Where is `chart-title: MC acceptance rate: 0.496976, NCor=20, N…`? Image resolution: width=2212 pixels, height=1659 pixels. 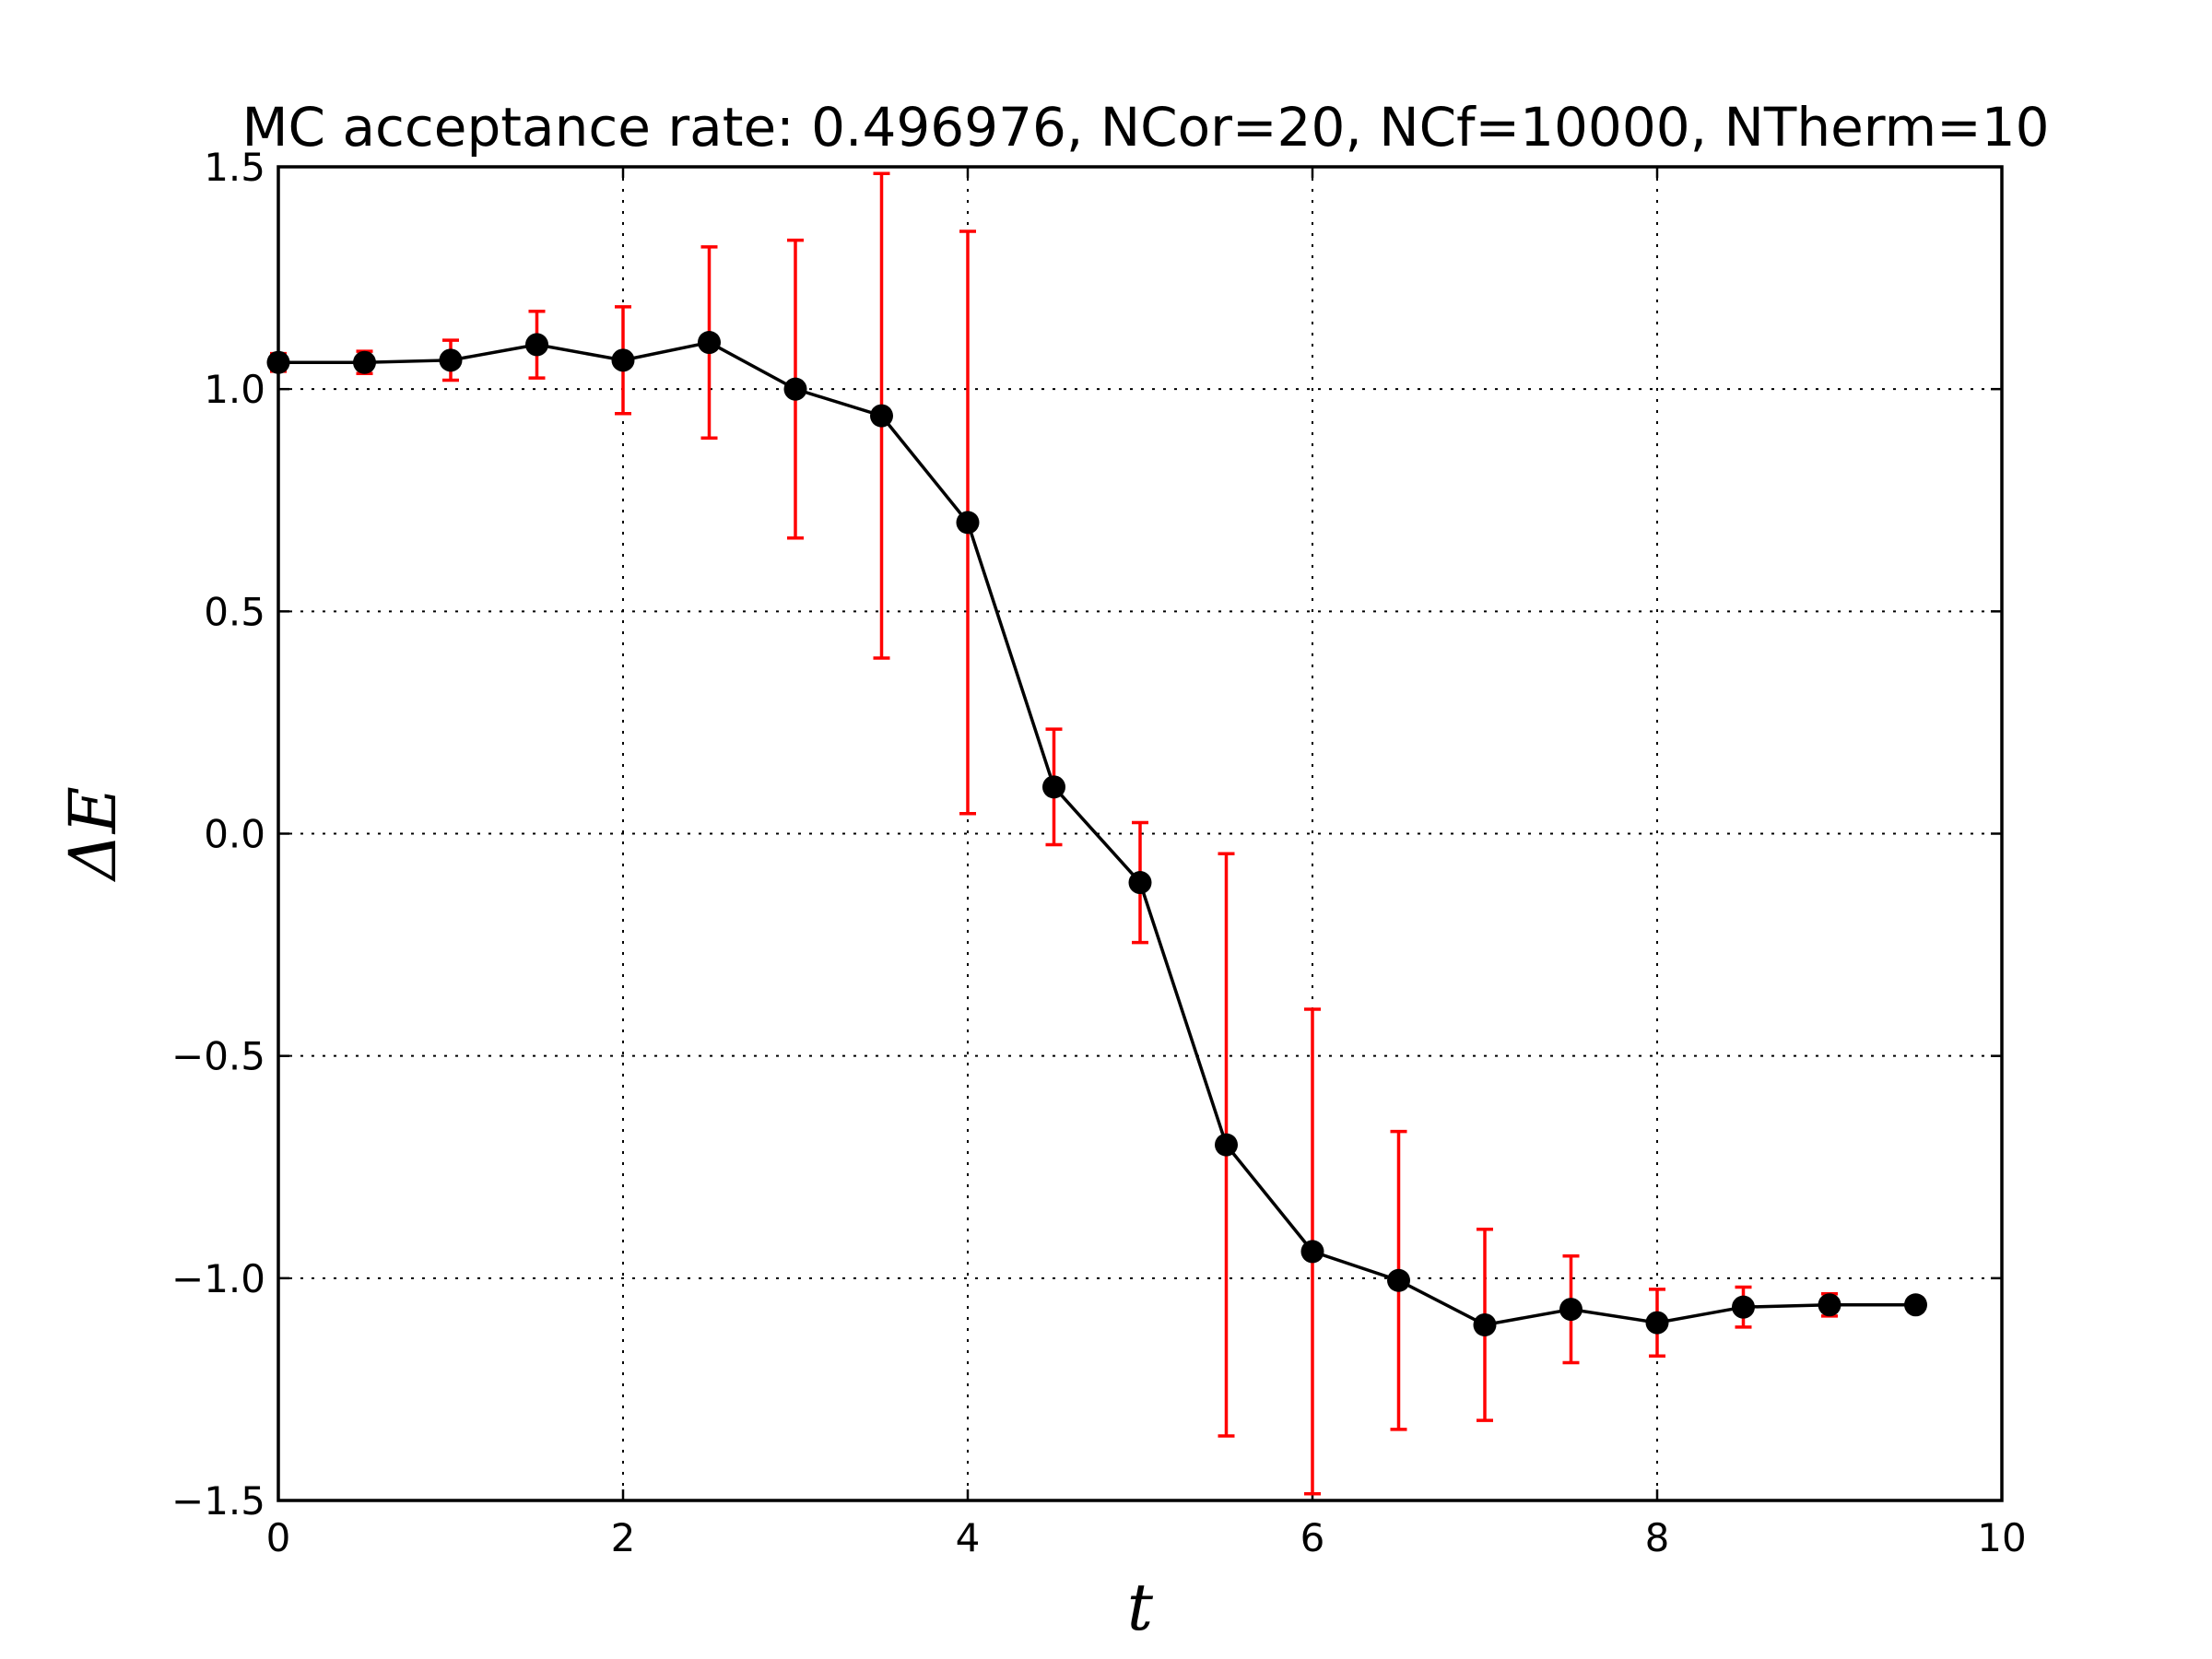
chart-title: MC acceptance rate: 0.496976, NCor=20, N… is located at coordinates (1145, 127).